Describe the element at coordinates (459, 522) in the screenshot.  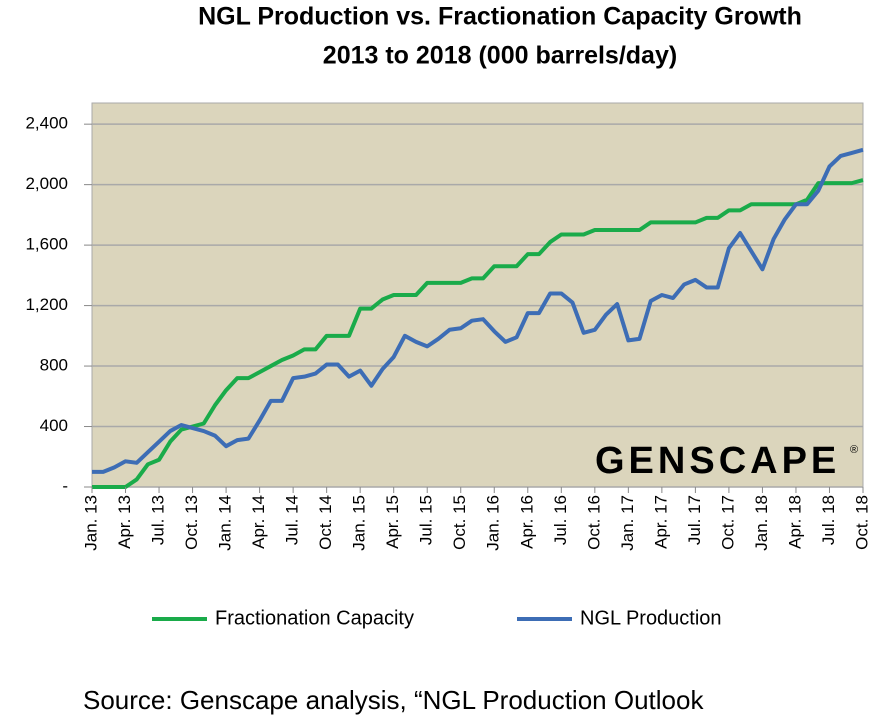
I see `x-tick-label: Oct. 15` at that location.